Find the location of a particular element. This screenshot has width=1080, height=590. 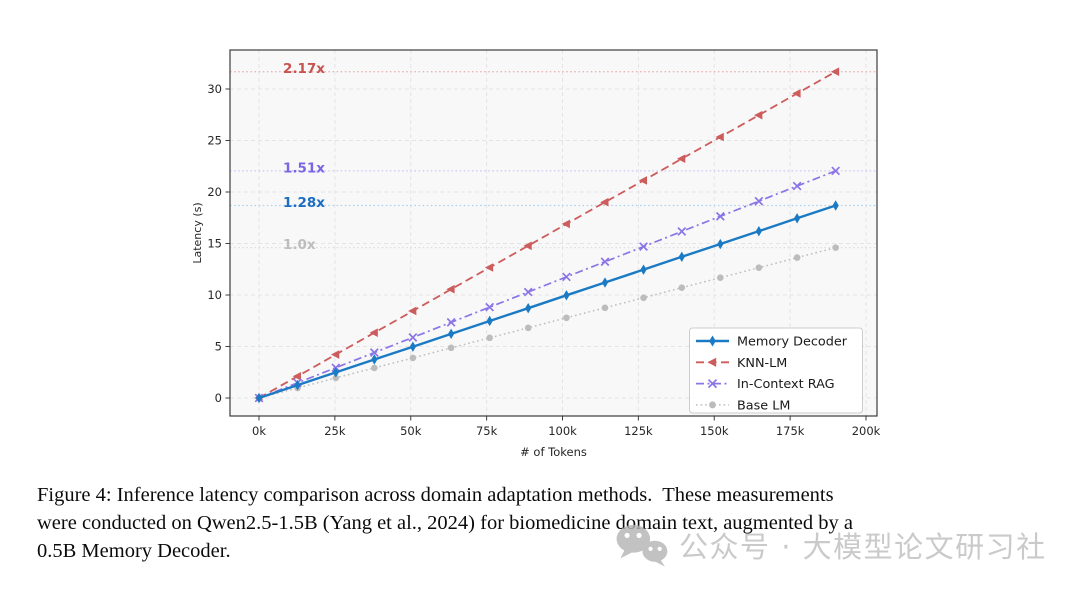

y-tick-label: 15 is located at coordinates (214, 244).